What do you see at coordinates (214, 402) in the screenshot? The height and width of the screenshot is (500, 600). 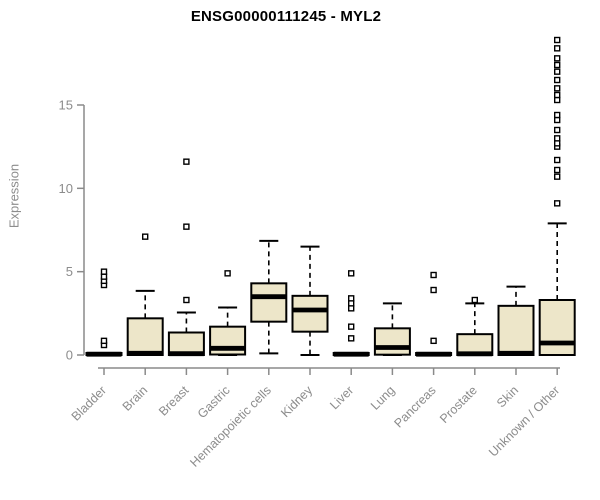 I see `category-label: Gastric` at bounding box center [214, 402].